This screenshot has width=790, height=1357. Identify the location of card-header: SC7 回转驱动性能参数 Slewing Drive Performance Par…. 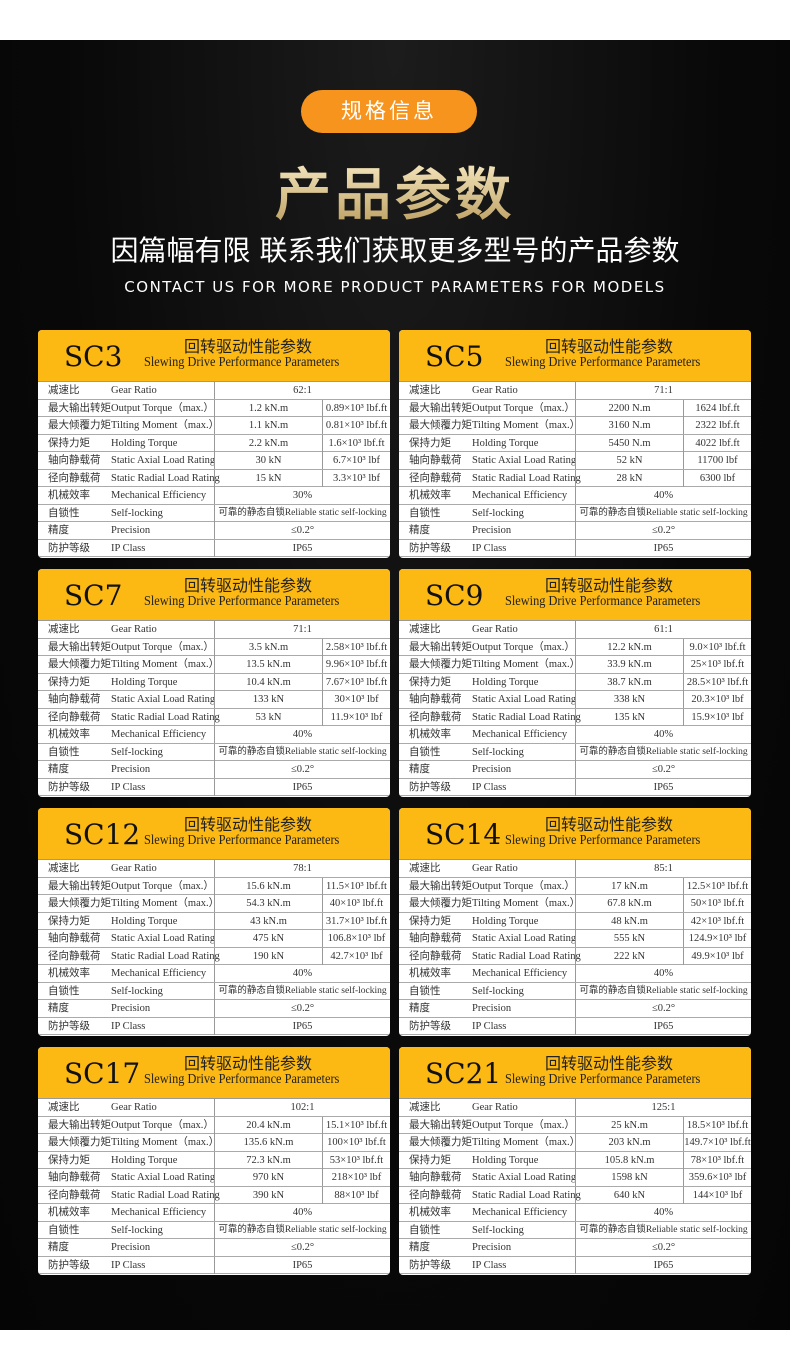
(214, 595).